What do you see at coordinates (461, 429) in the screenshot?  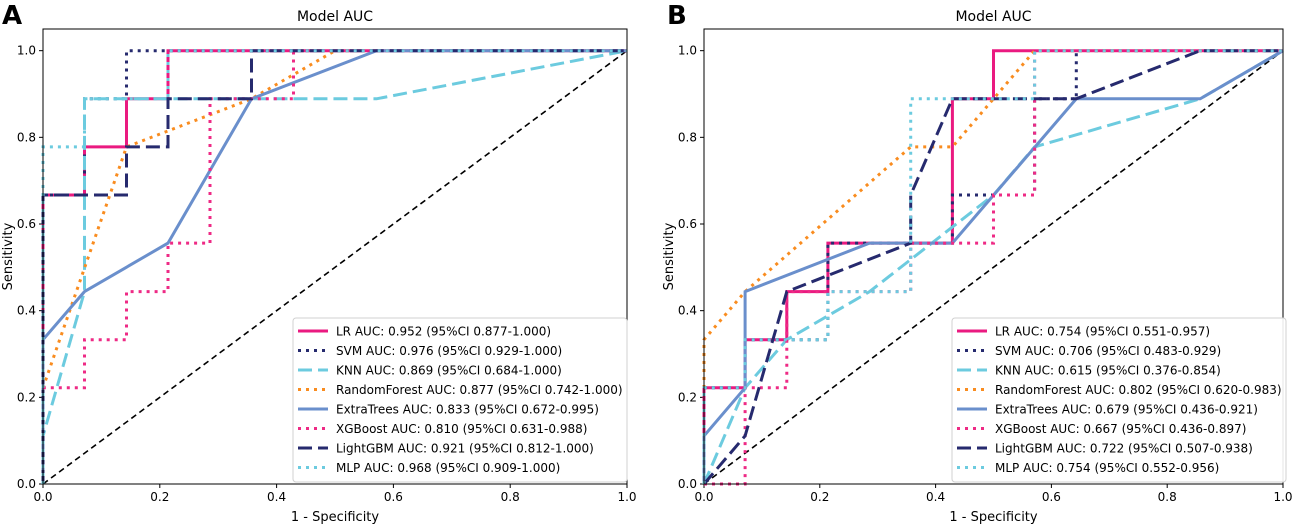 I see `legend-entry: XGBoost AUC: 0.810 (95%CI 0.631-0.988)` at bounding box center [461, 429].